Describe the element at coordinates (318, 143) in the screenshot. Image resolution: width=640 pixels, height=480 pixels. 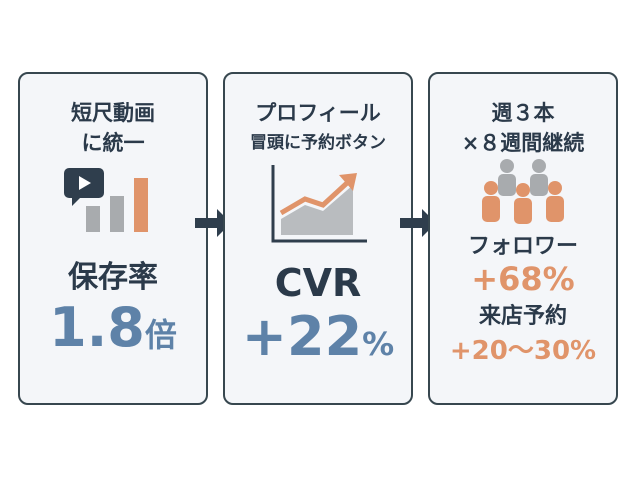
I see `card-subtitle: 冒頭に予約ボタン` at that location.